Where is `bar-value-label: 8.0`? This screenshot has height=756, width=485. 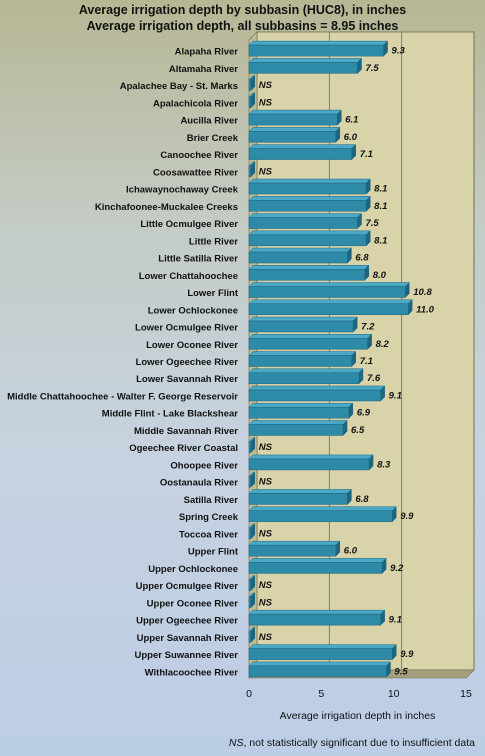 bar-value-label: 8.0 is located at coordinates (380, 275).